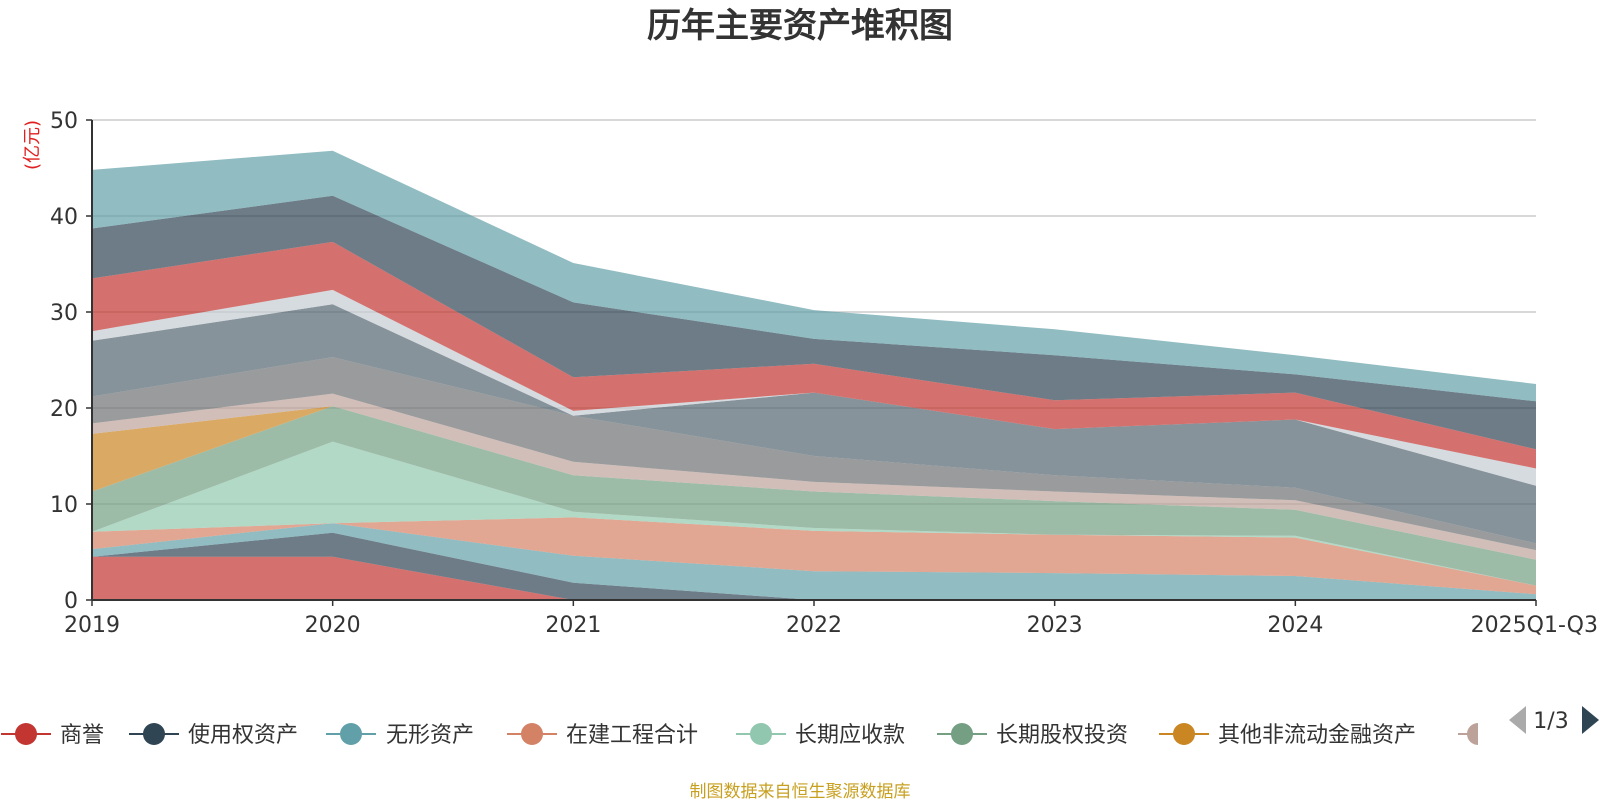 The height and width of the screenshot is (800, 1600). Describe the element at coordinates (800, 26) in the screenshot. I see `chart-title: 历年主要资产堆积图` at that location.